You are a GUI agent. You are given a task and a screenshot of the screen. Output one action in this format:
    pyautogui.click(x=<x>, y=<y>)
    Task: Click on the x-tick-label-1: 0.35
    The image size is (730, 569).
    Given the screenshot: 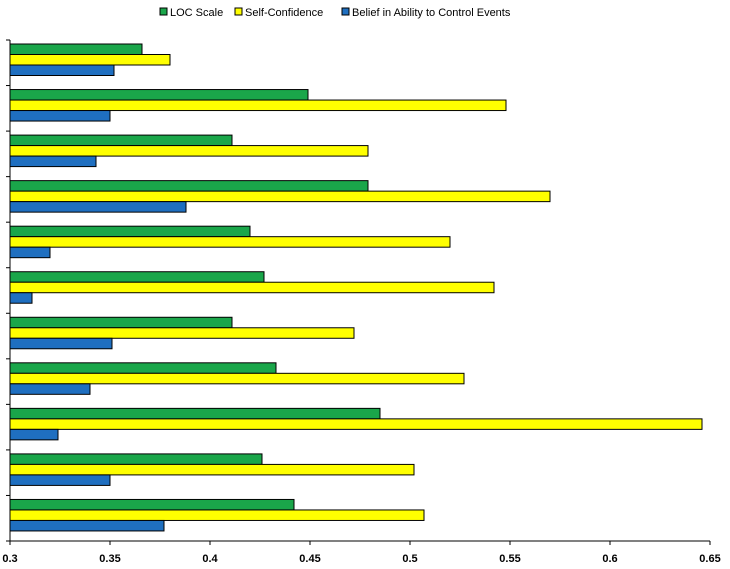 What is the action you would take?
    pyautogui.click(x=109, y=559)
    